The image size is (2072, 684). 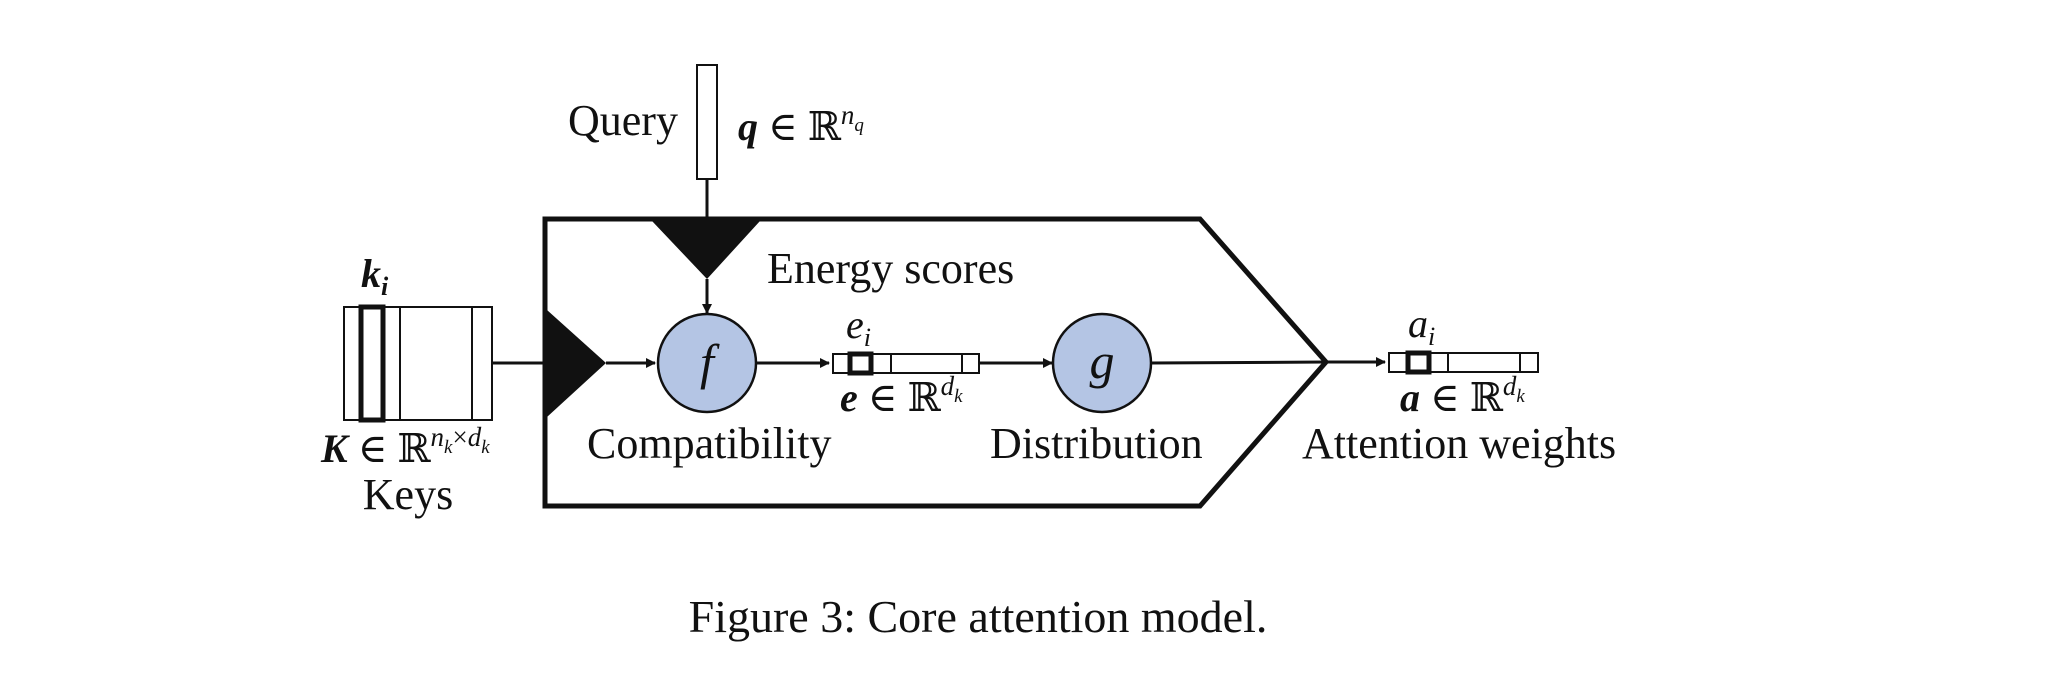 I want to click on query-math: q ∈ ℝnq, so click(x=801, y=124).